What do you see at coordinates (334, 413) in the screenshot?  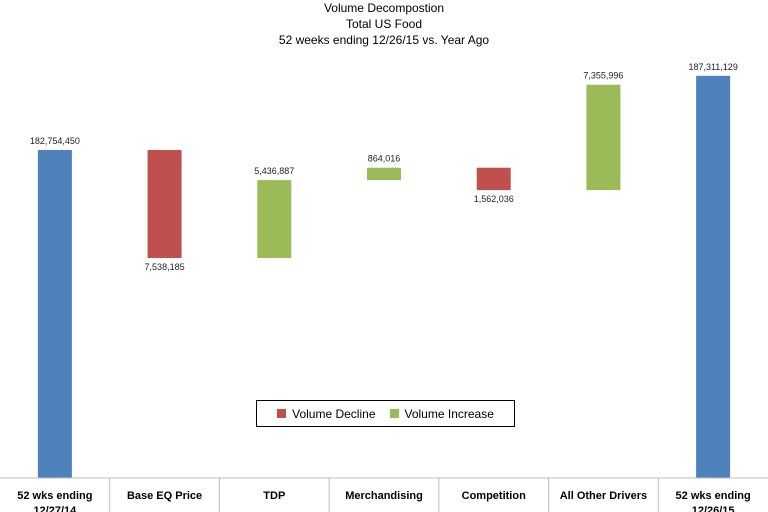 I see `legend-label-decline: Volume Decline` at bounding box center [334, 413].